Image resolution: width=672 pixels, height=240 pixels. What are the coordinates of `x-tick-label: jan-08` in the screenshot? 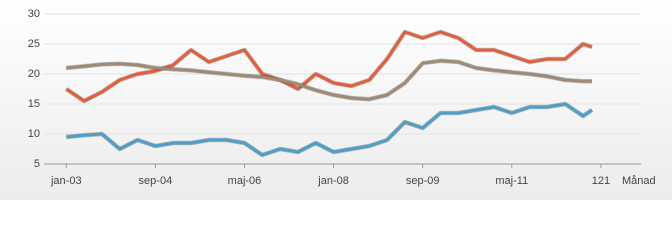 It's located at (333, 181).